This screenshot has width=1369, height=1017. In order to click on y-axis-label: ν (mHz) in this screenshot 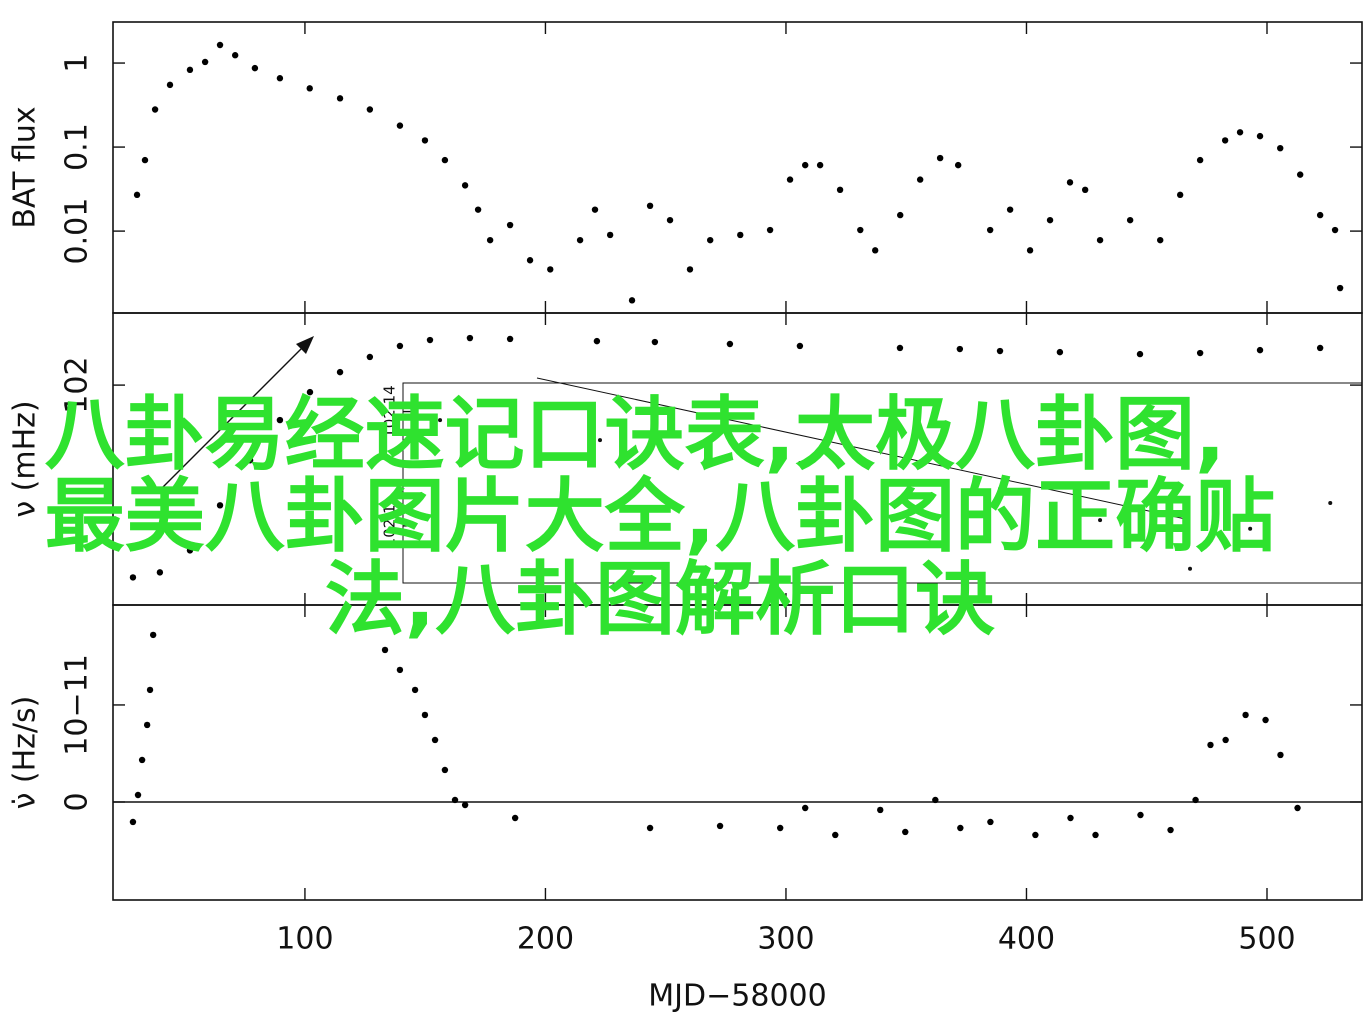, I will do `click(25, 458)`.